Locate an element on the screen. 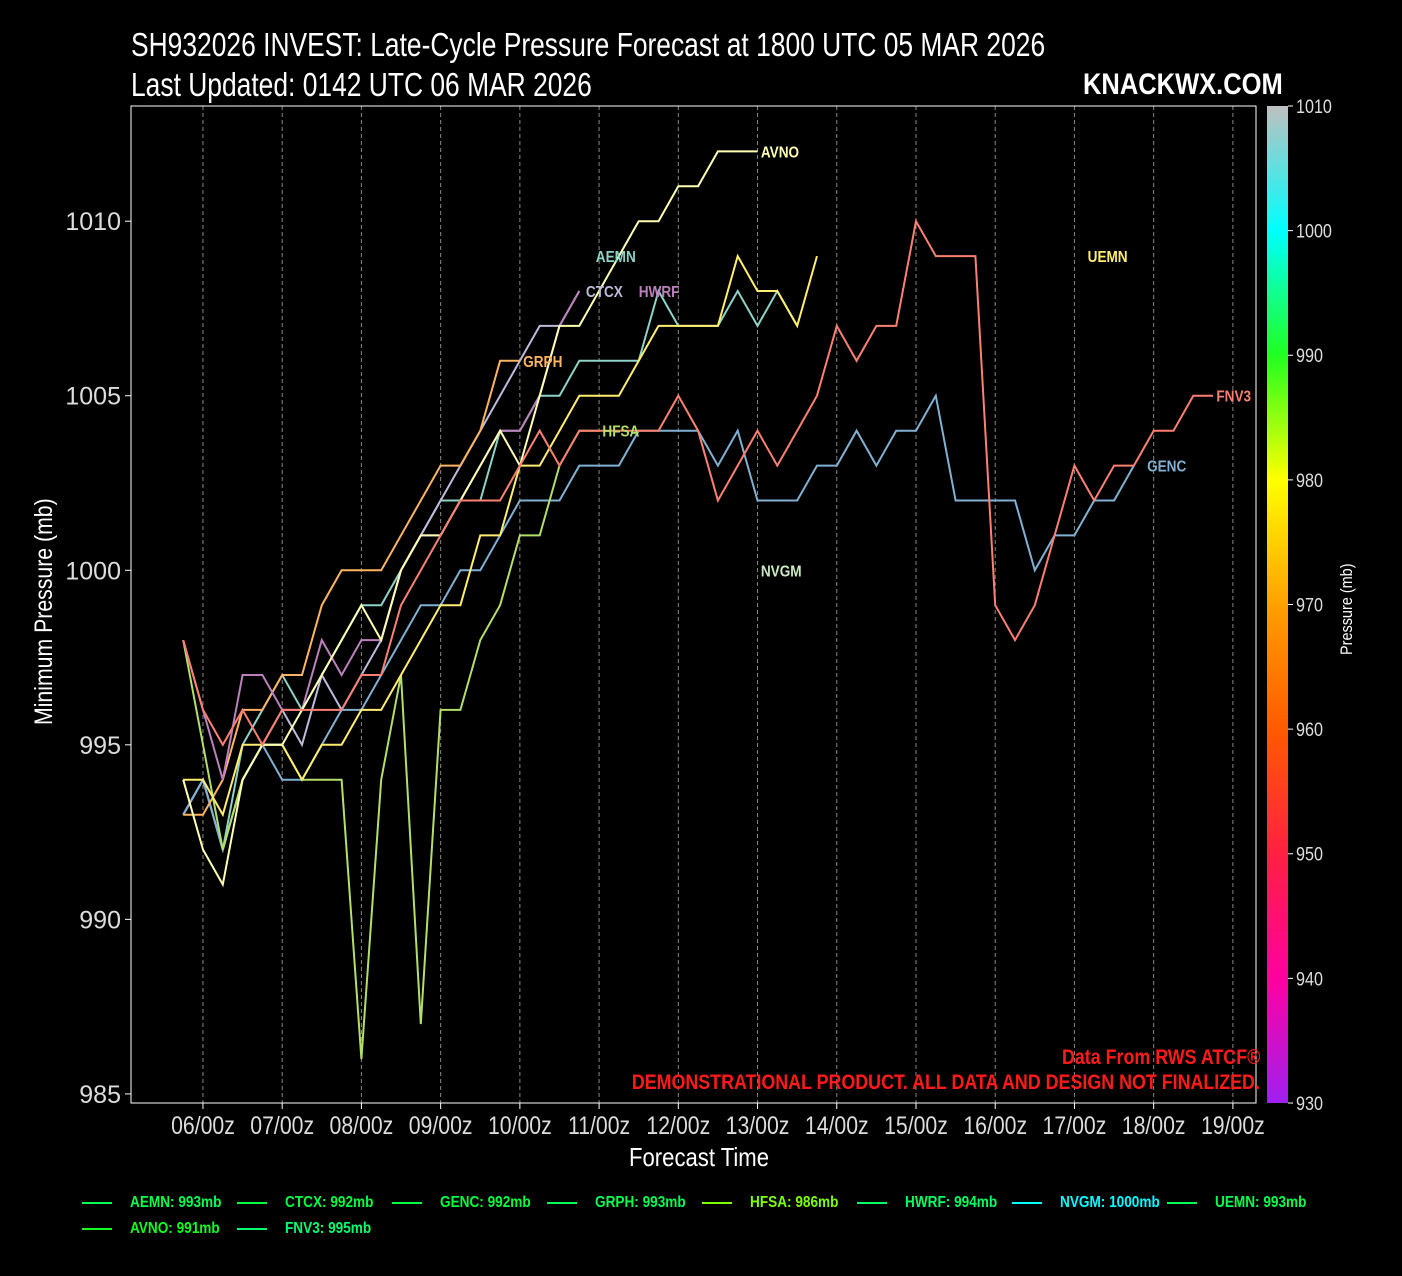 The image size is (1402, 1276). legend-entry: HWRF: 994mb is located at coordinates (935, 1203).